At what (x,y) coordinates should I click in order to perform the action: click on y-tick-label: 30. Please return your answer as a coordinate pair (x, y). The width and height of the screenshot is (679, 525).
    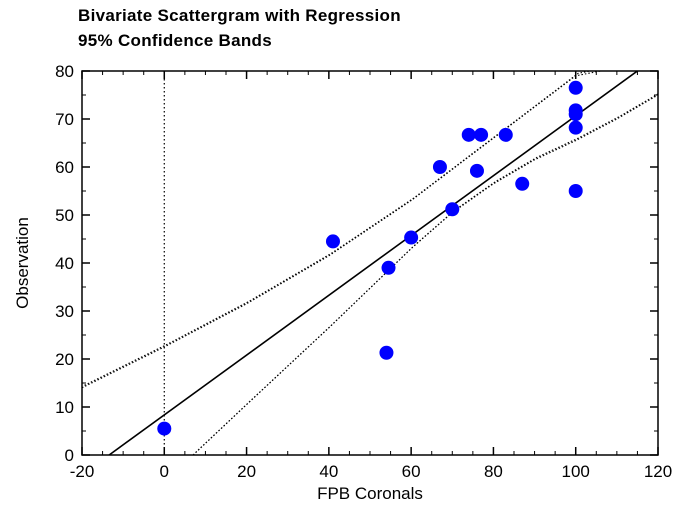
    Looking at the image, I should click on (64, 311).